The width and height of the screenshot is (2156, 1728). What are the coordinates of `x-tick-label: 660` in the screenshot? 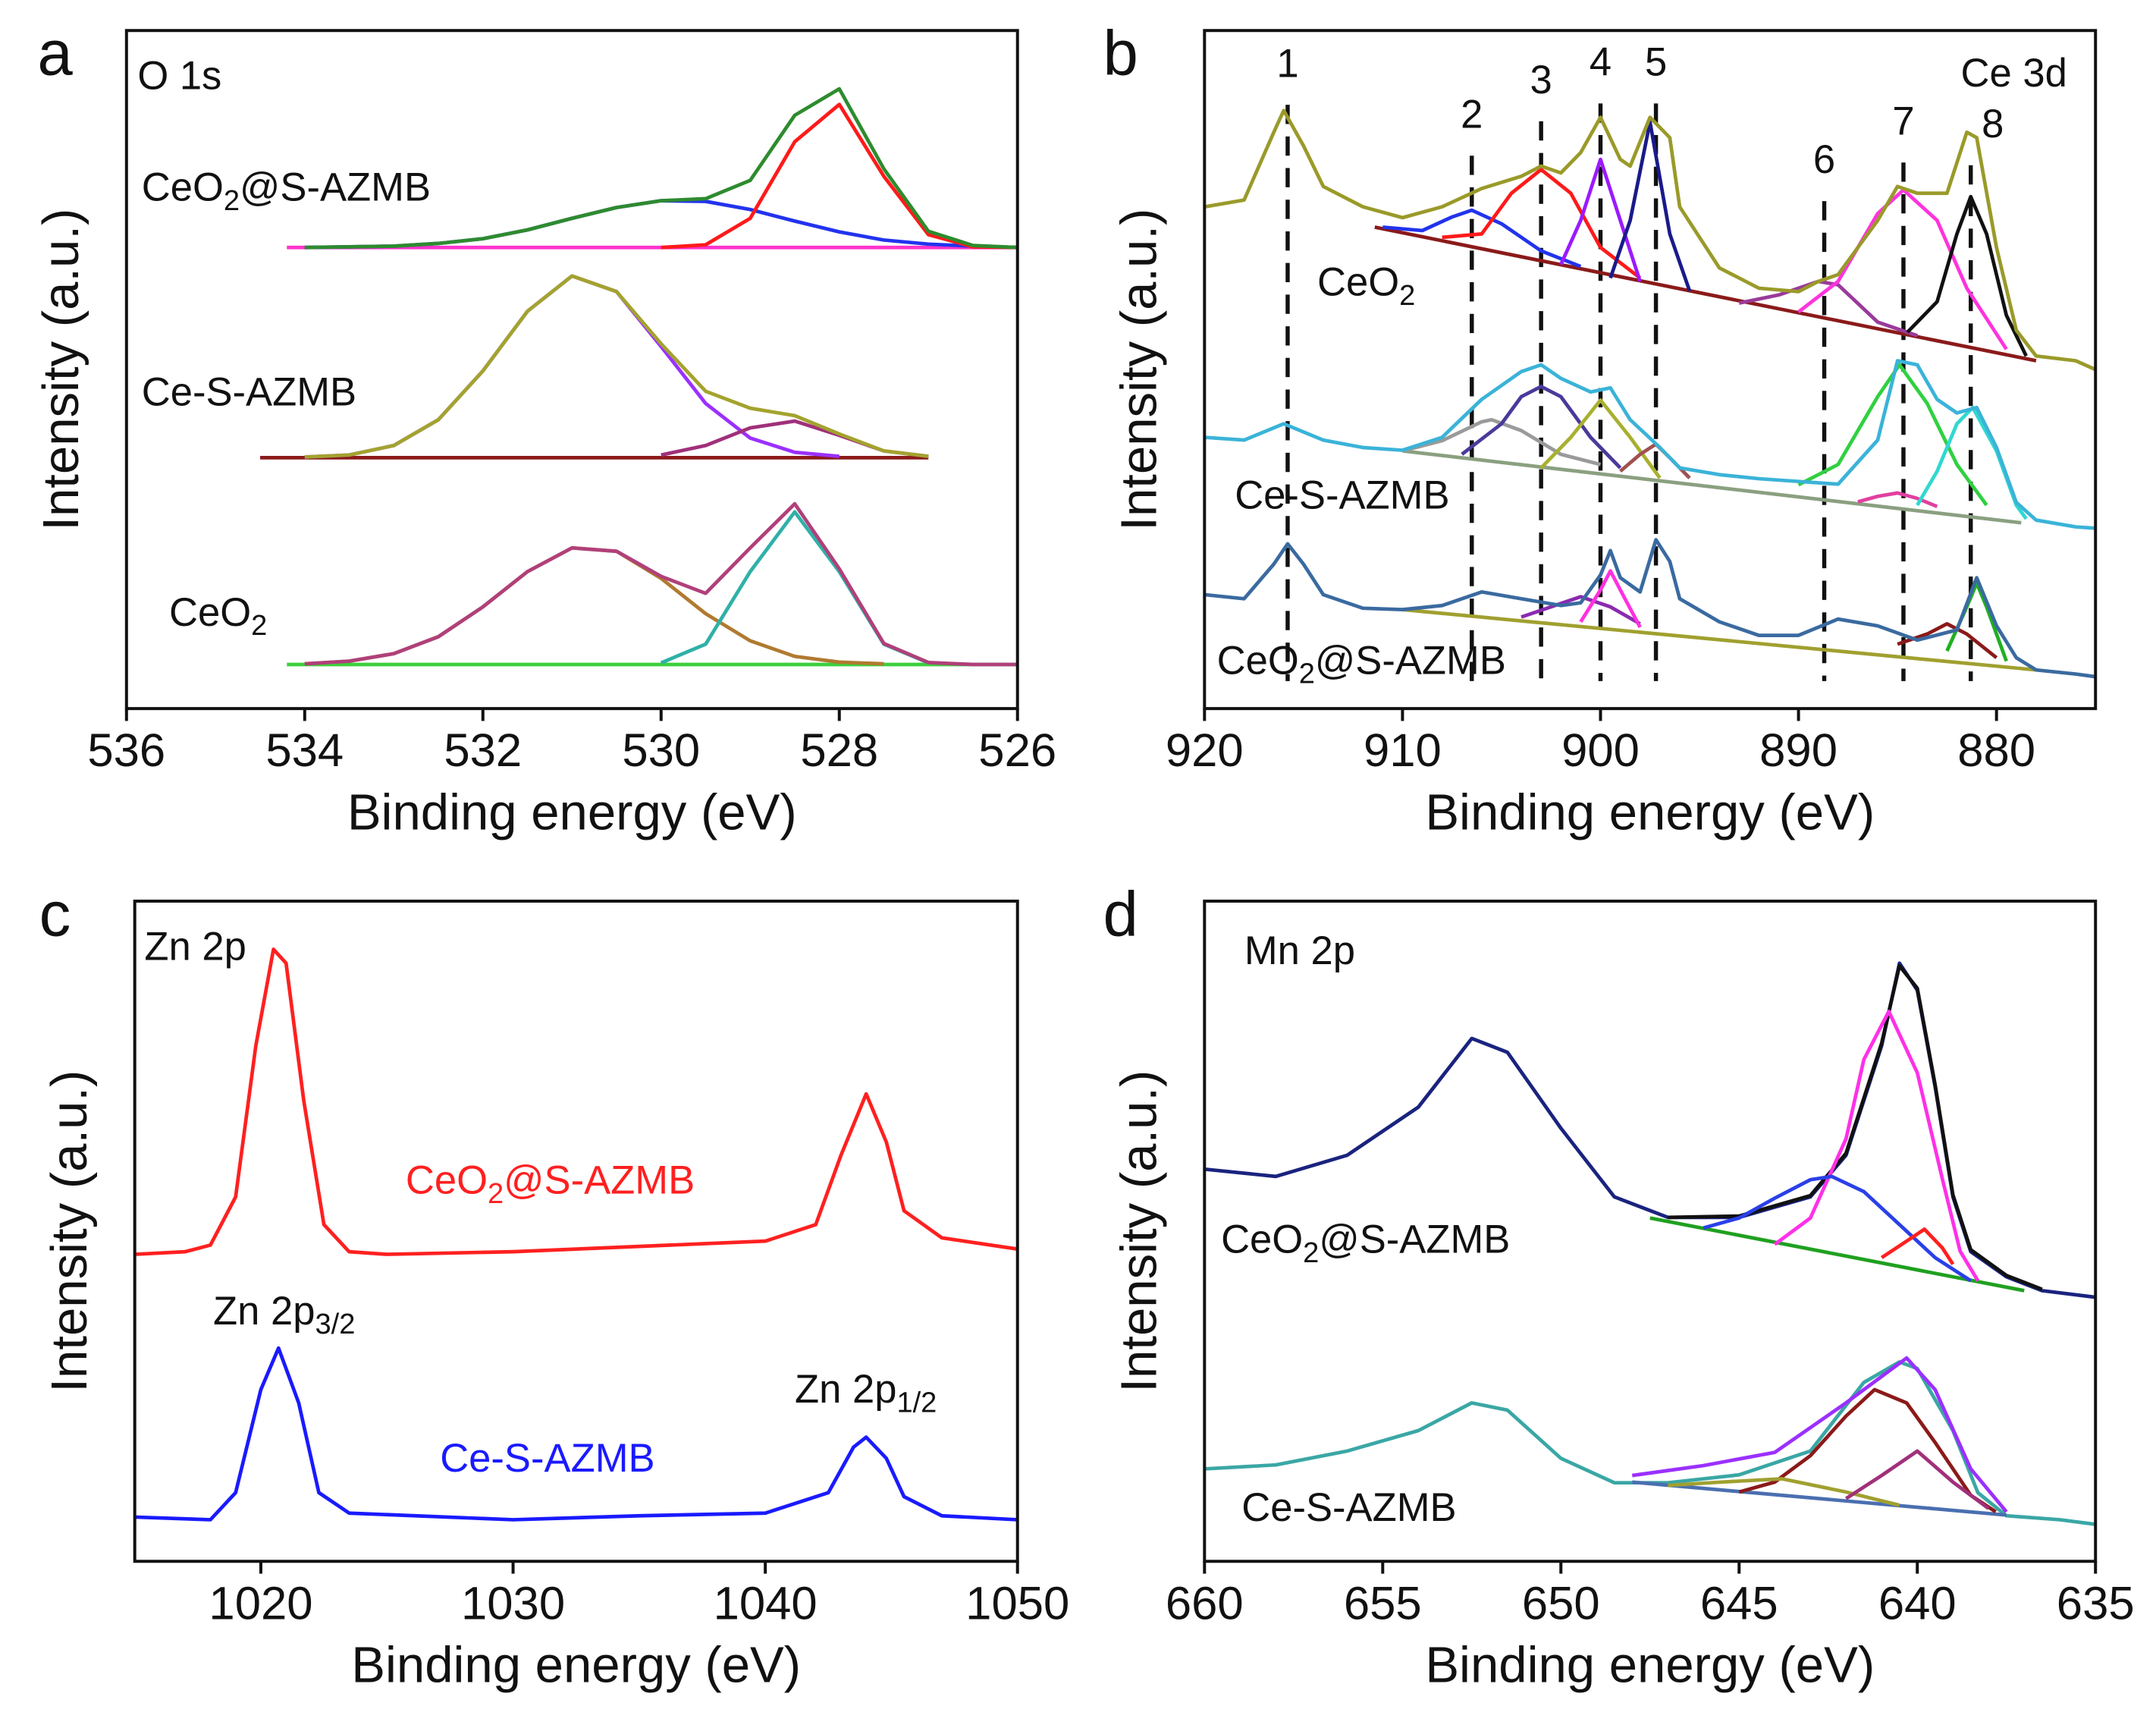 It's located at (1205, 1603).